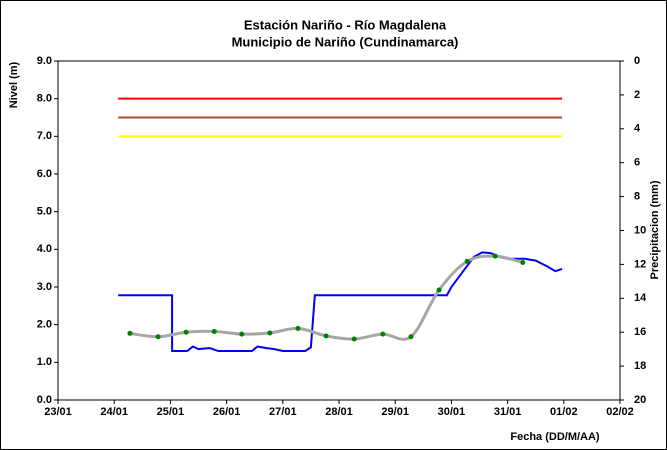 The height and width of the screenshot is (450, 667). Describe the element at coordinates (508, 412) in the screenshot. I see `x-tick-label: 31/01` at that location.